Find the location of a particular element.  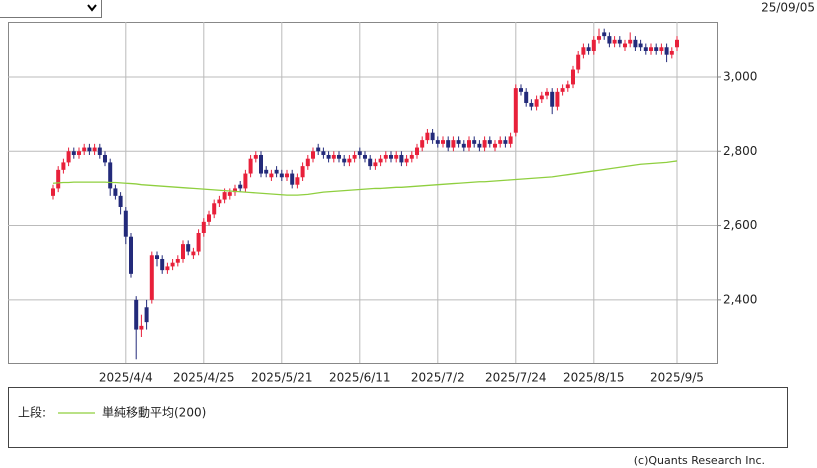

legend-label: 上段: is located at coordinates (32, 412).